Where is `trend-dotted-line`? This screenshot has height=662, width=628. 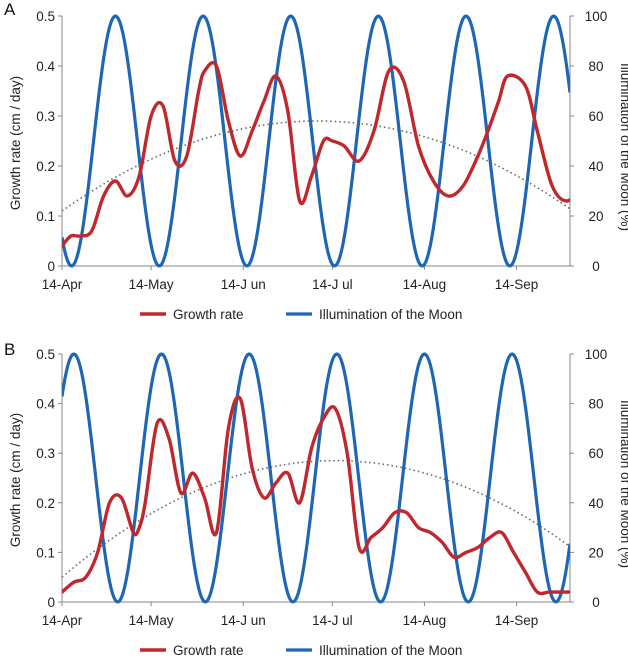
trend-dotted-line is located at coordinates (316, 518).